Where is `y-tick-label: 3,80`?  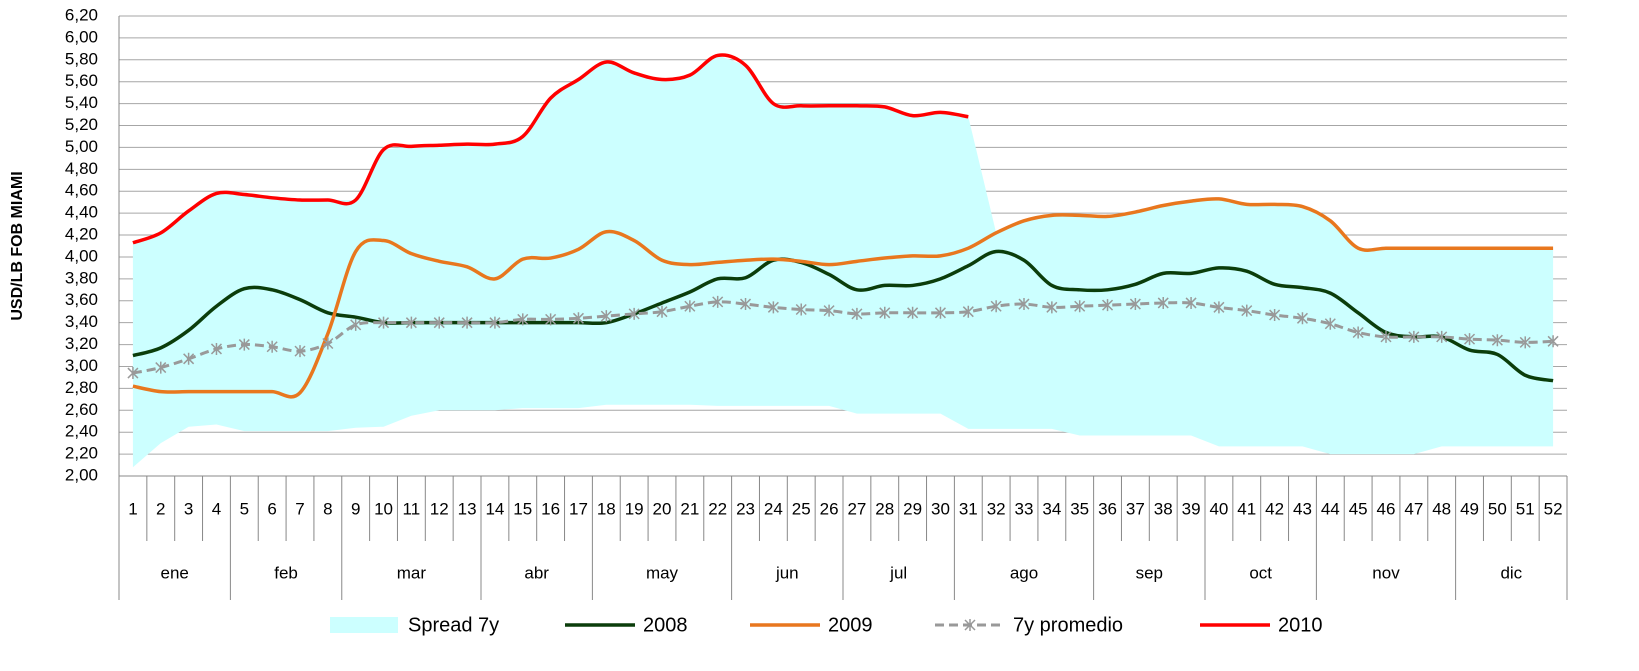
y-tick-label: 3,80 is located at coordinates (81, 277).